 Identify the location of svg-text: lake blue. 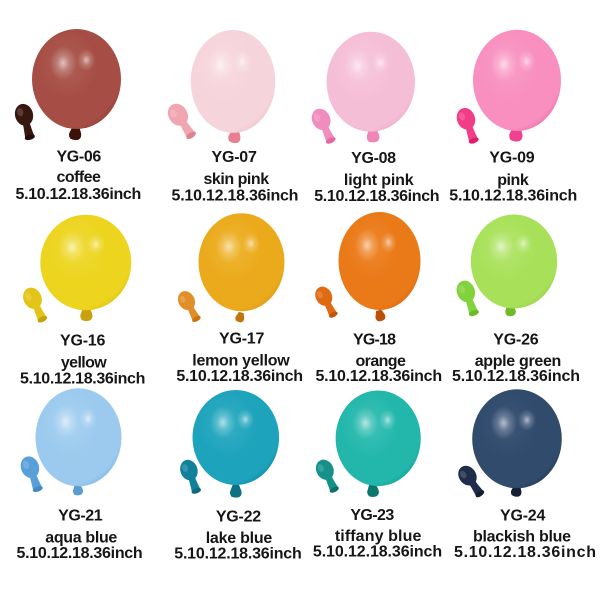
(239, 538).